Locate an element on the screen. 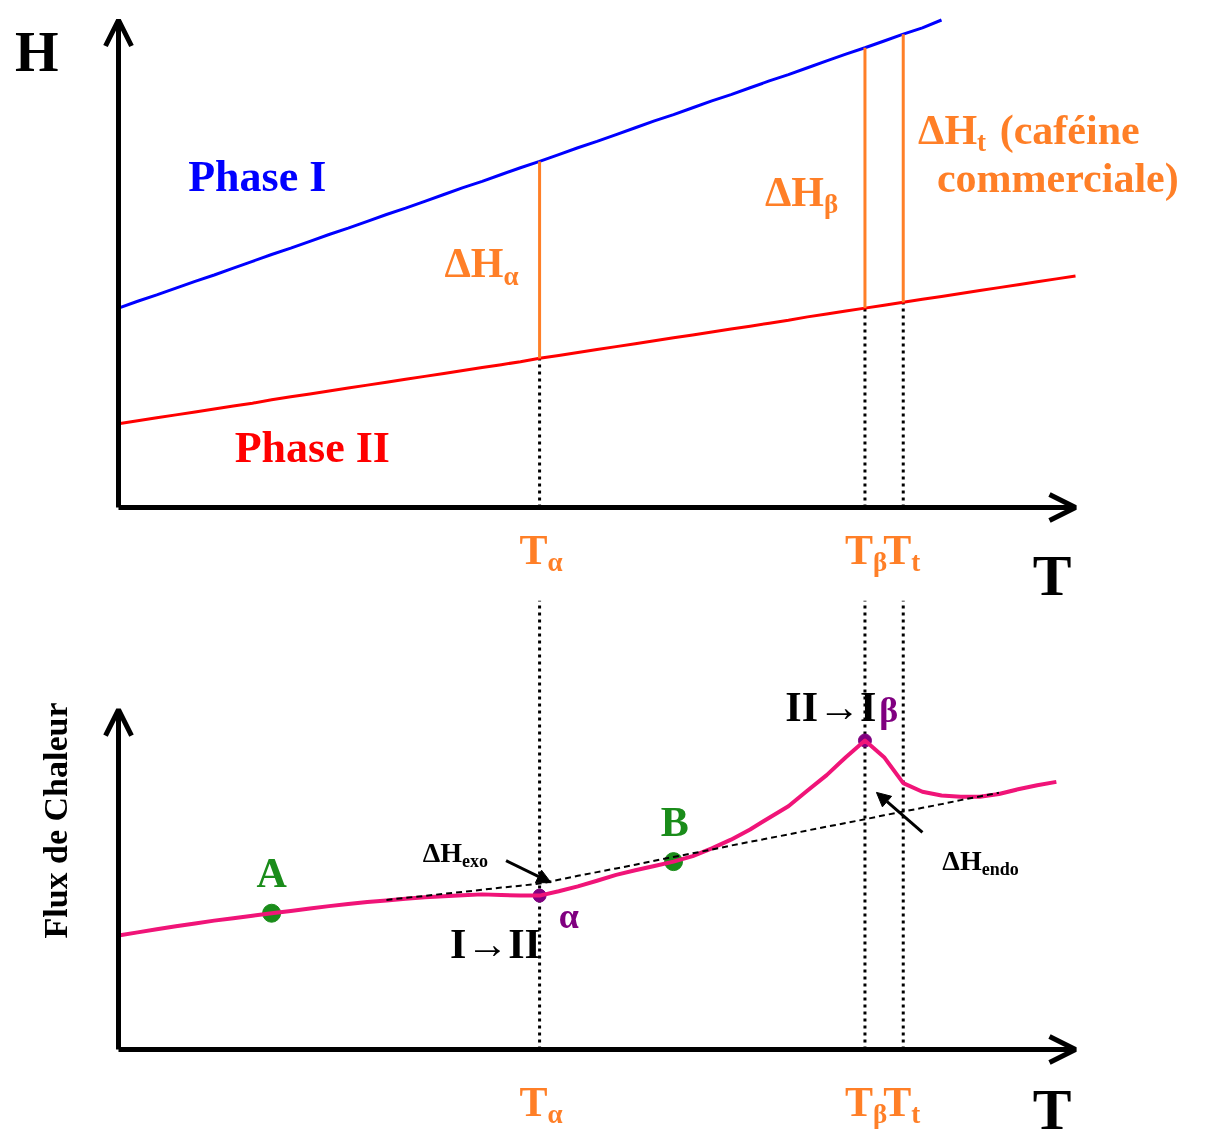 The width and height of the screenshot is (1221, 1131). annotation: A is located at coordinates (272, 873).